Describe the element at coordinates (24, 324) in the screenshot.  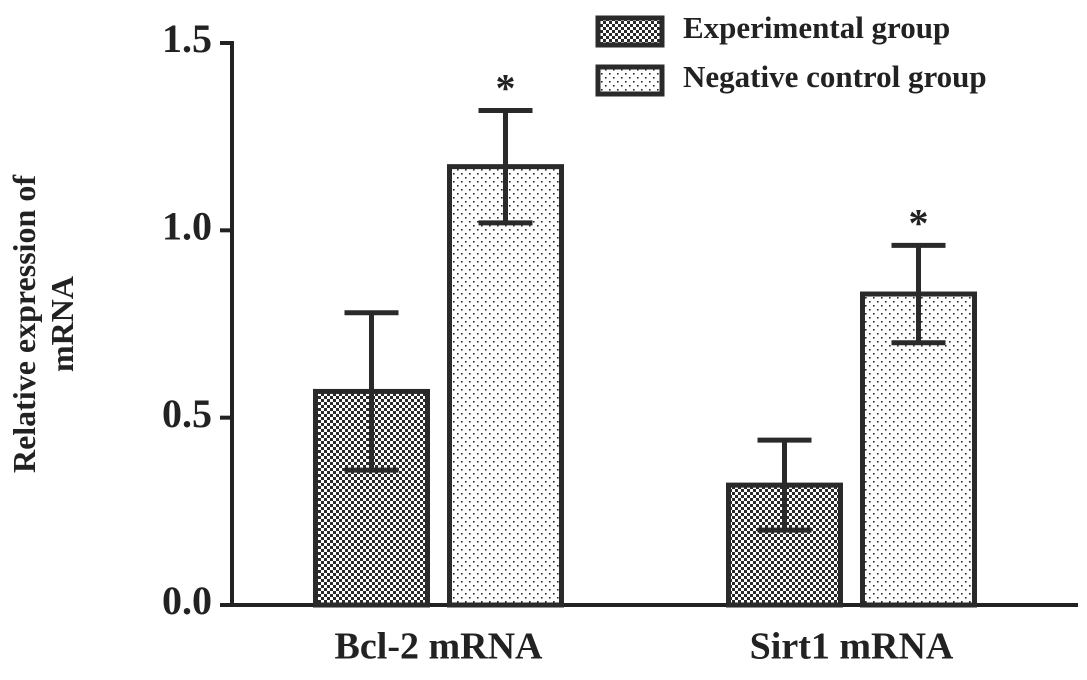
I see `y-axis-title-line: Relative expression of` at that location.